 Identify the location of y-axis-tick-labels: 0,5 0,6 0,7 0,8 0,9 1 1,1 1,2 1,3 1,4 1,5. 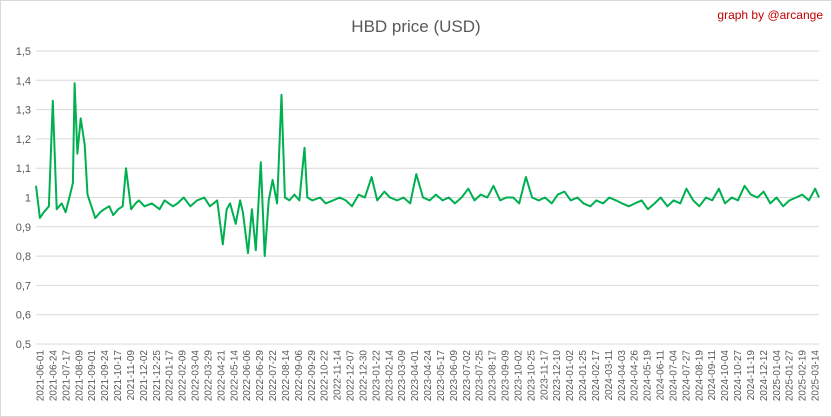
(23, 198).